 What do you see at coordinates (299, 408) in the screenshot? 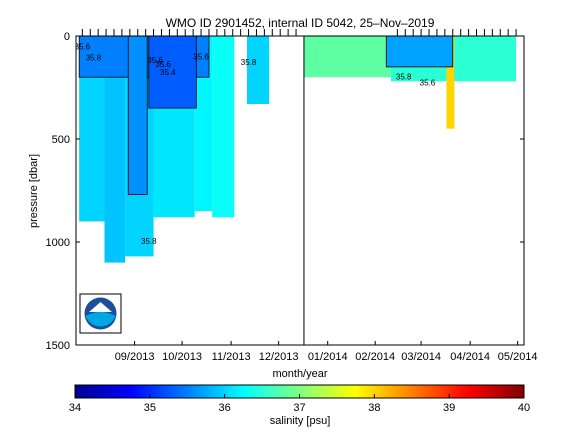
I see `colorbar-tick-label: 37` at bounding box center [299, 408].